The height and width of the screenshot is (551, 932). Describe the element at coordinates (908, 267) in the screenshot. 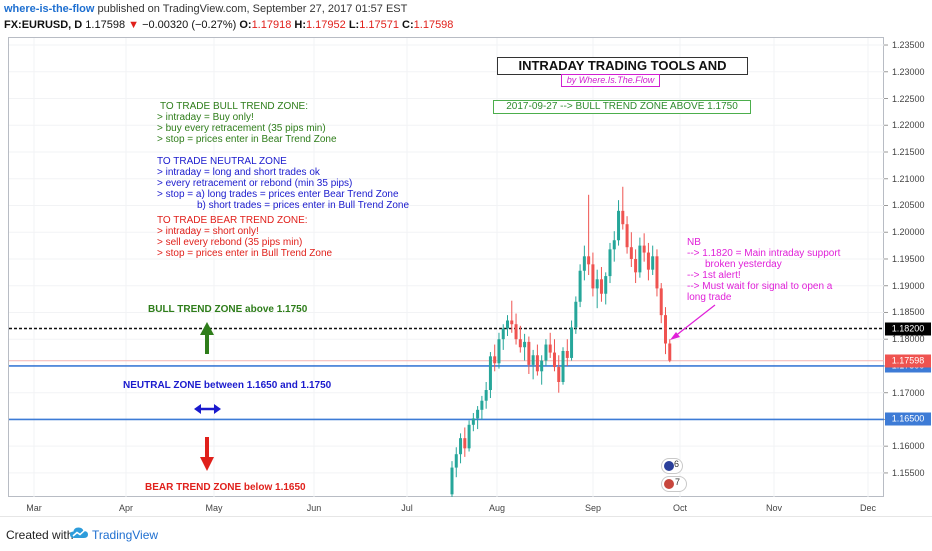

I see `price-axis` at that location.